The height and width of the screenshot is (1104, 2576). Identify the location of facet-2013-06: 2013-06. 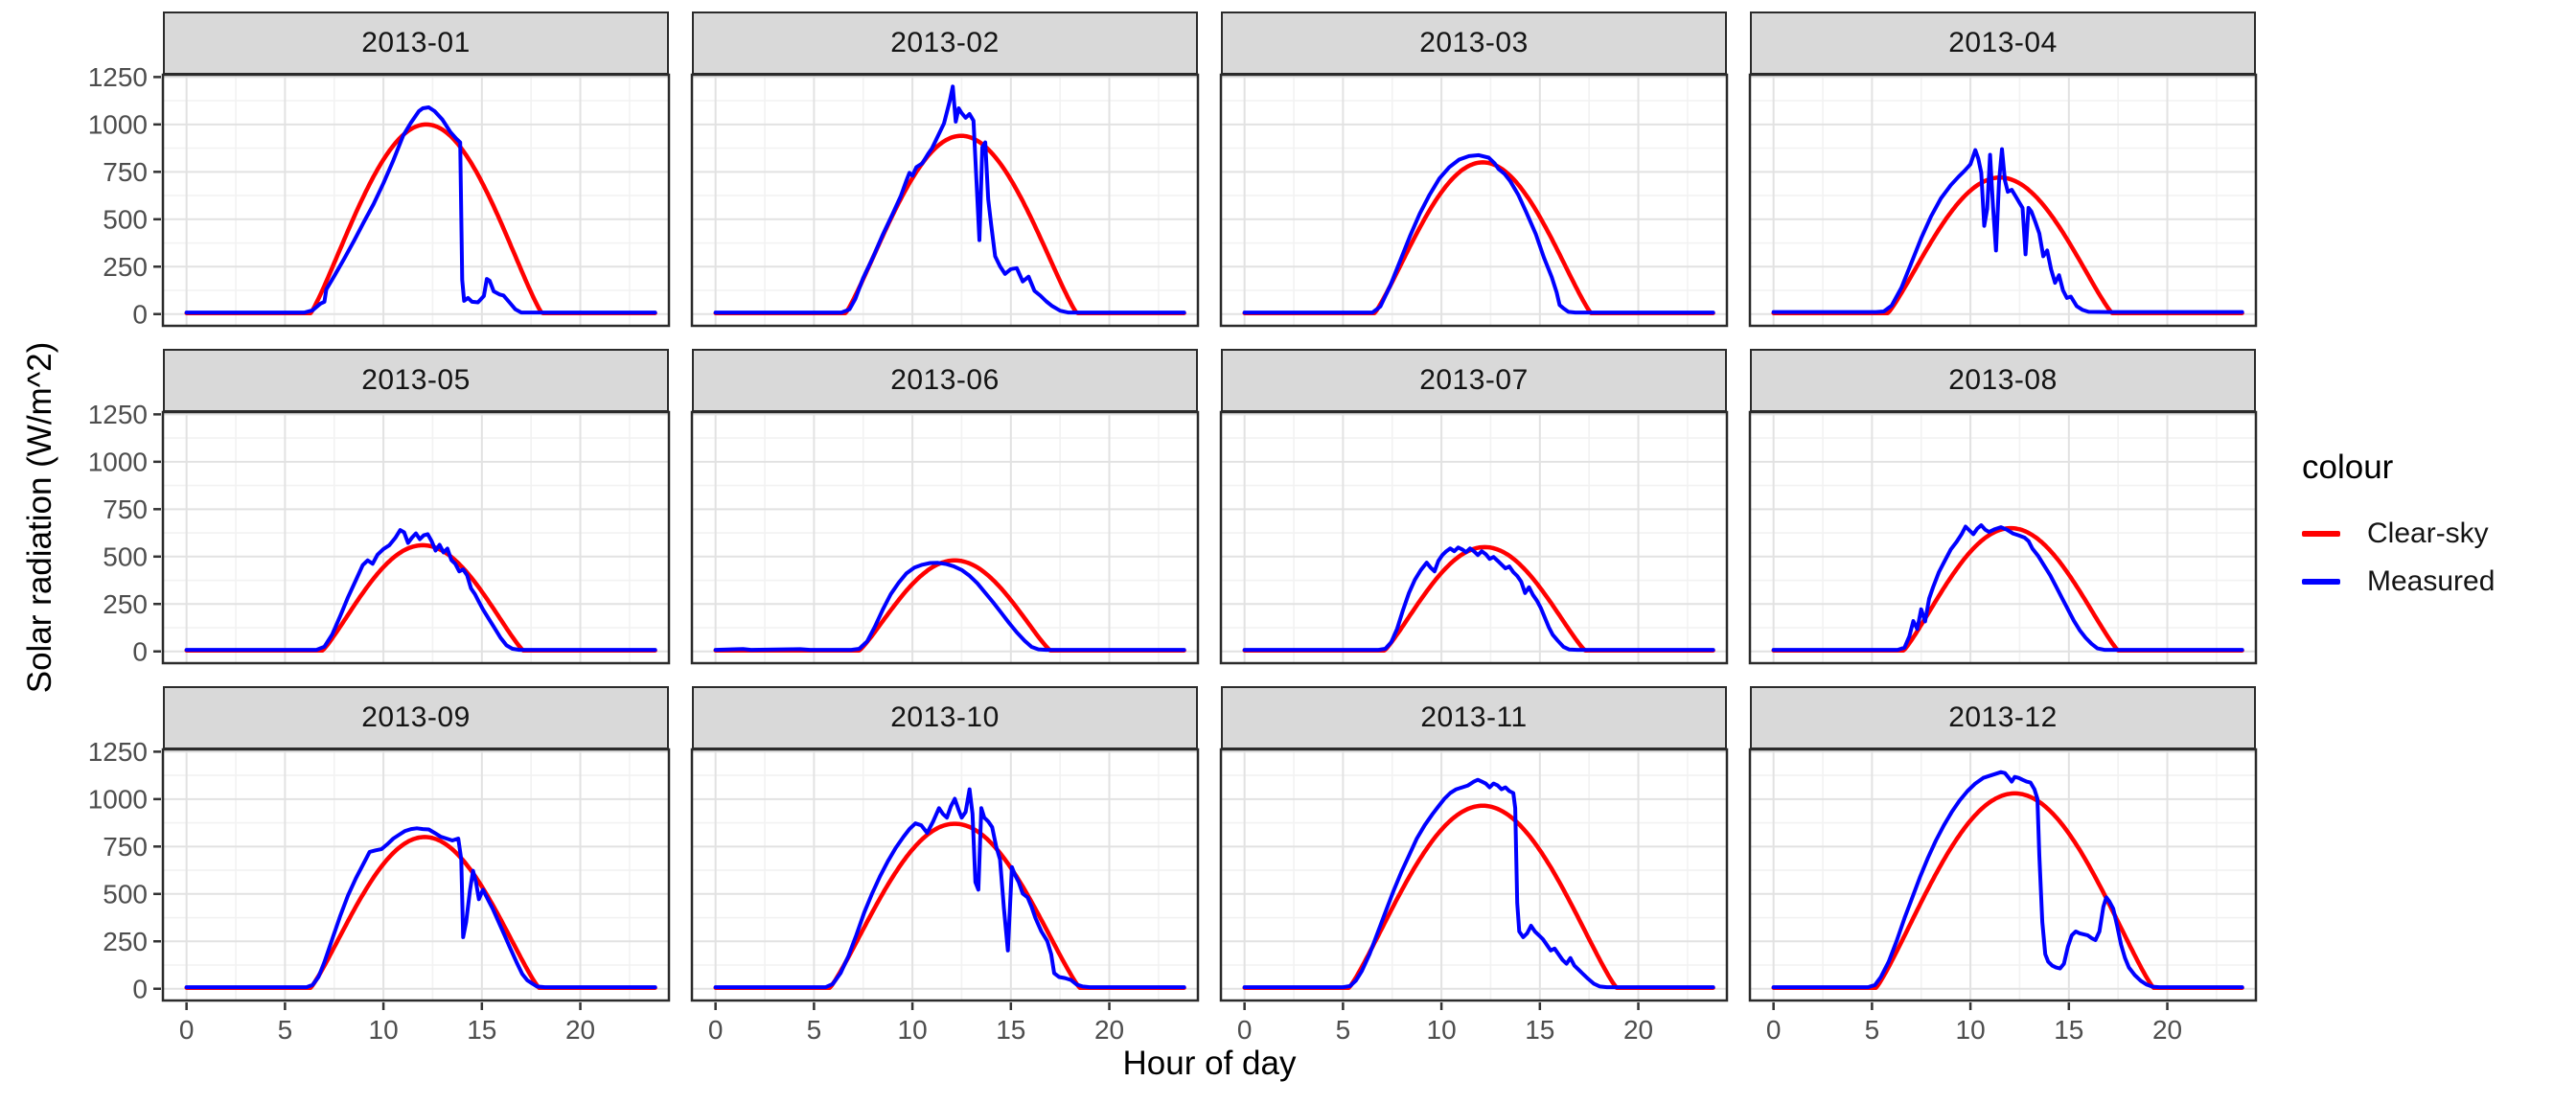
(945, 507).